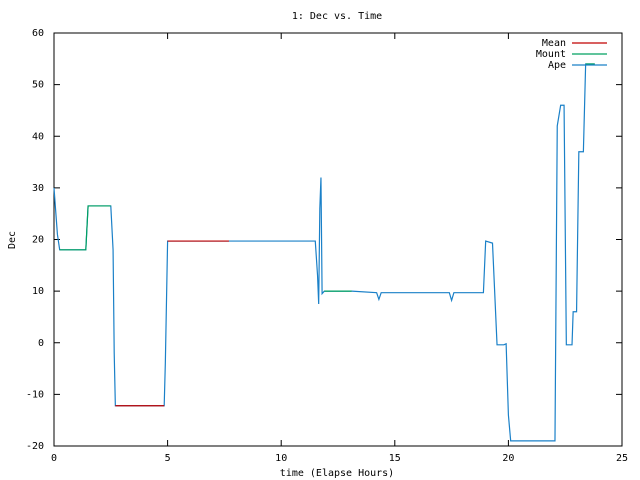  I want to click on y-tick-label: 30, so click(38, 188).